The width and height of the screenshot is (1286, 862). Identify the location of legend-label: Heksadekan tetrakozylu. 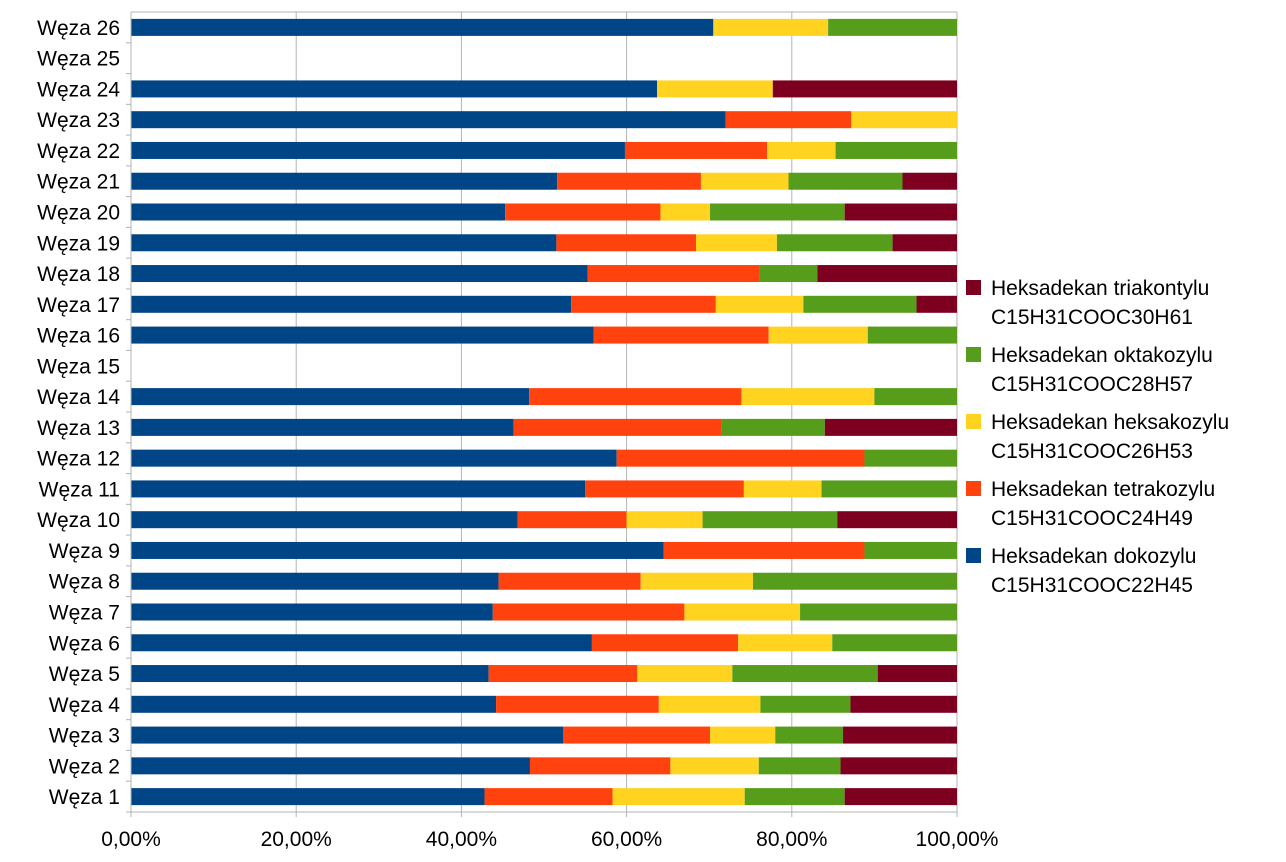
(1103, 489).